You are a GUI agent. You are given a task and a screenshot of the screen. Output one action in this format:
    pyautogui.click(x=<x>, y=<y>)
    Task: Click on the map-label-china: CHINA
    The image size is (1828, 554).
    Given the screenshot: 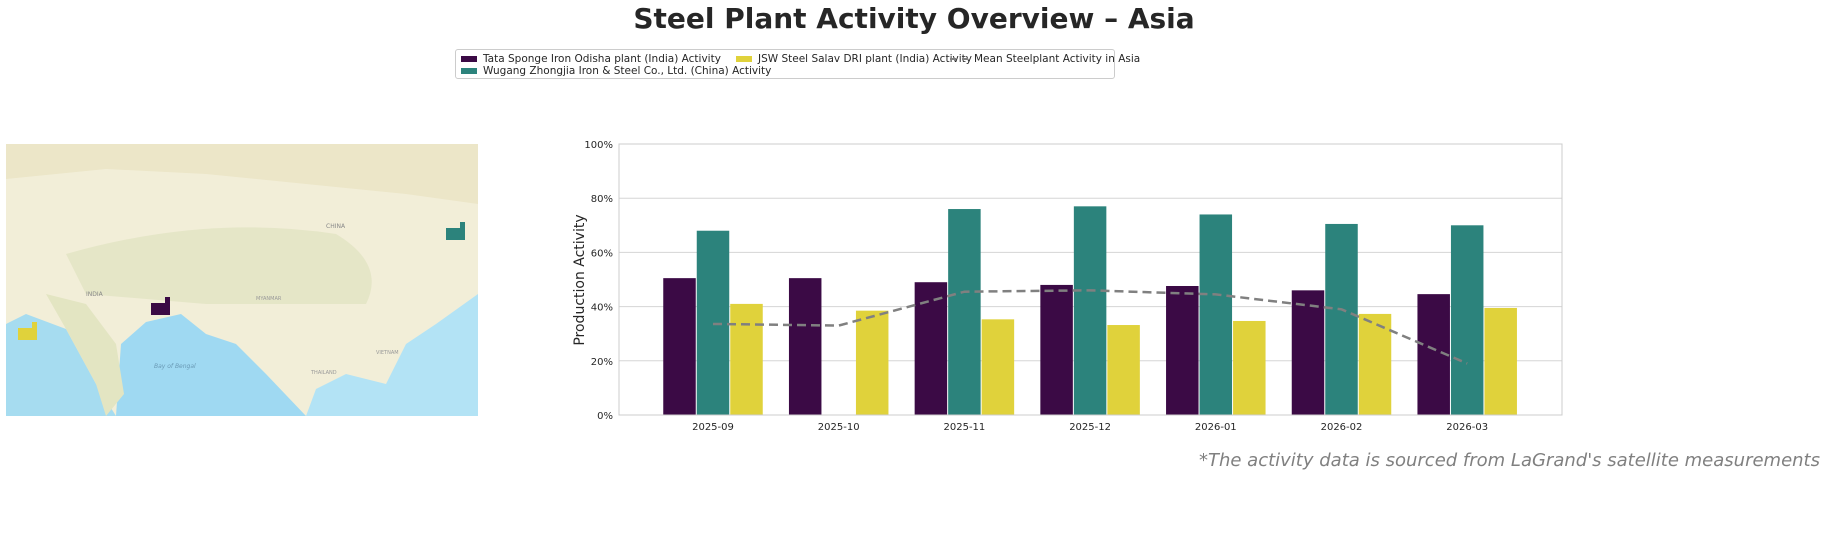 What is the action you would take?
    pyautogui.click(x=336, y=226)
    